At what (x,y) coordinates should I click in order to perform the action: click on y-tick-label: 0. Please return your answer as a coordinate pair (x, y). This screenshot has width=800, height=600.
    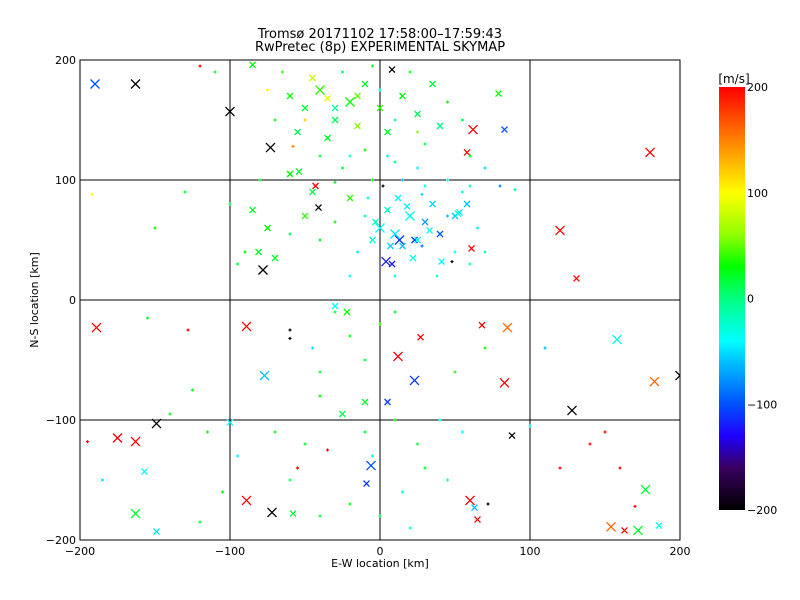
    Looking at the image, I should click on (72, 300).